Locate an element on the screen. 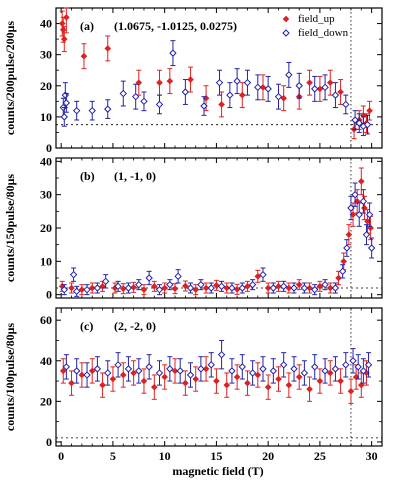 Image resolution: width=410 pixels, height=489 pixels. x-tick-label: 25 is located at coordinates (320, 456).